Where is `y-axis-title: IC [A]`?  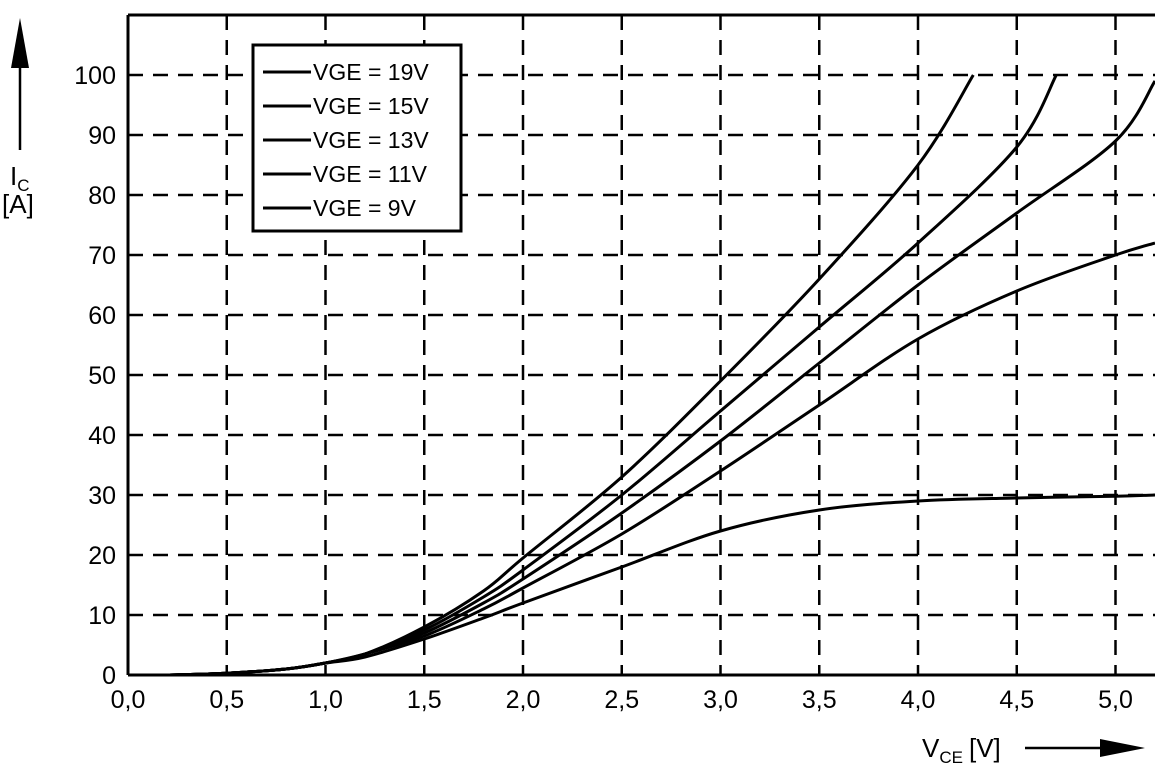
y-axis-title: IC [A] is located at coordinates (18, 118).